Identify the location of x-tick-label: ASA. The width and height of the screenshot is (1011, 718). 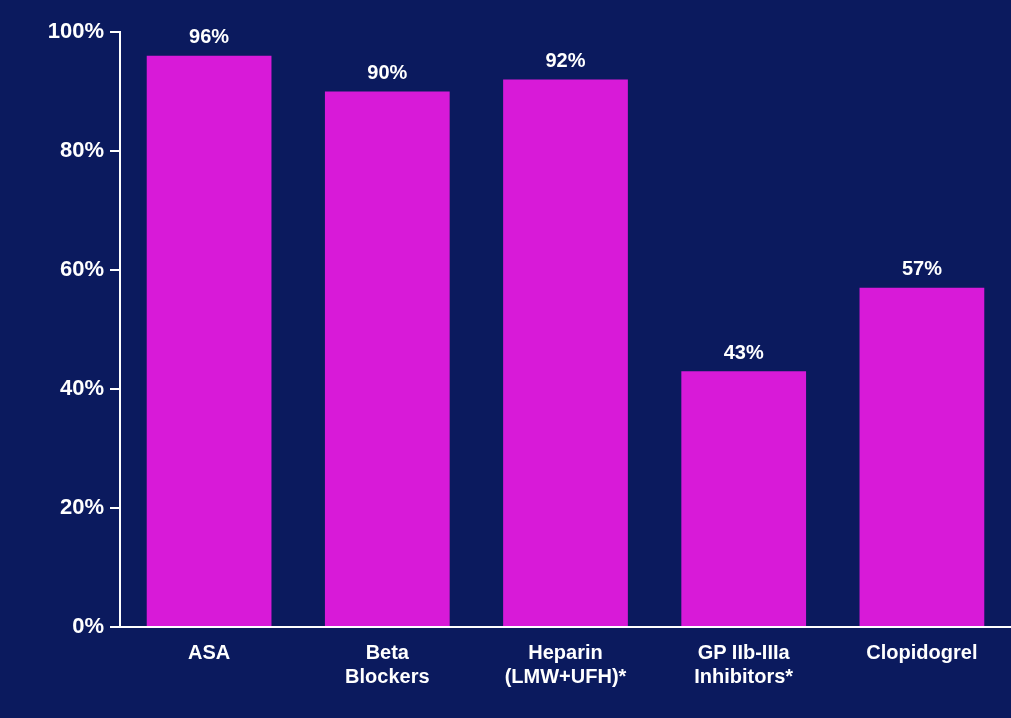
(209, 651).